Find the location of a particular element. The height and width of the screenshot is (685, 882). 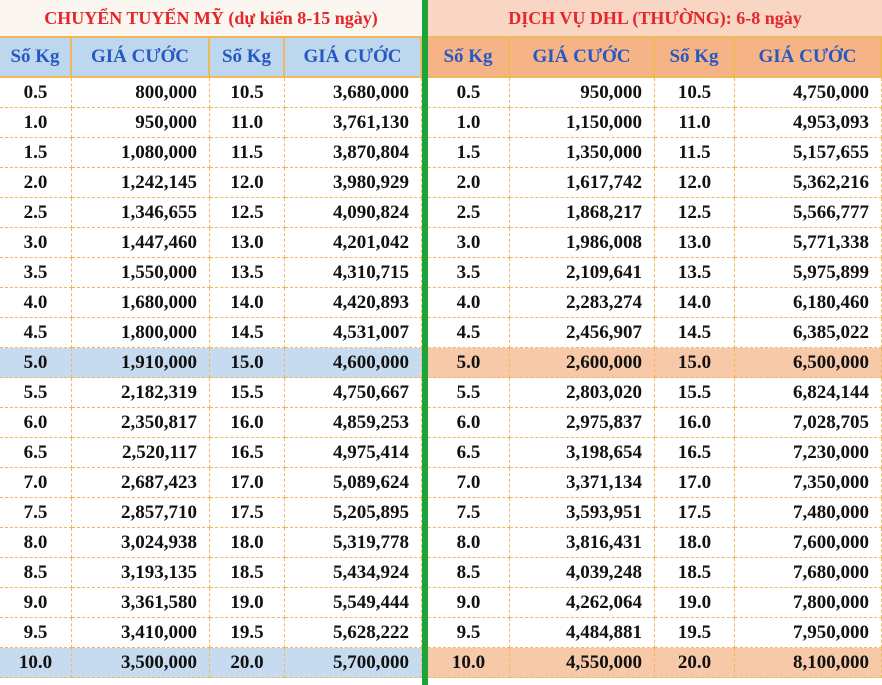

price-cell: 7,028,705 is located at coordinates (808, 423).